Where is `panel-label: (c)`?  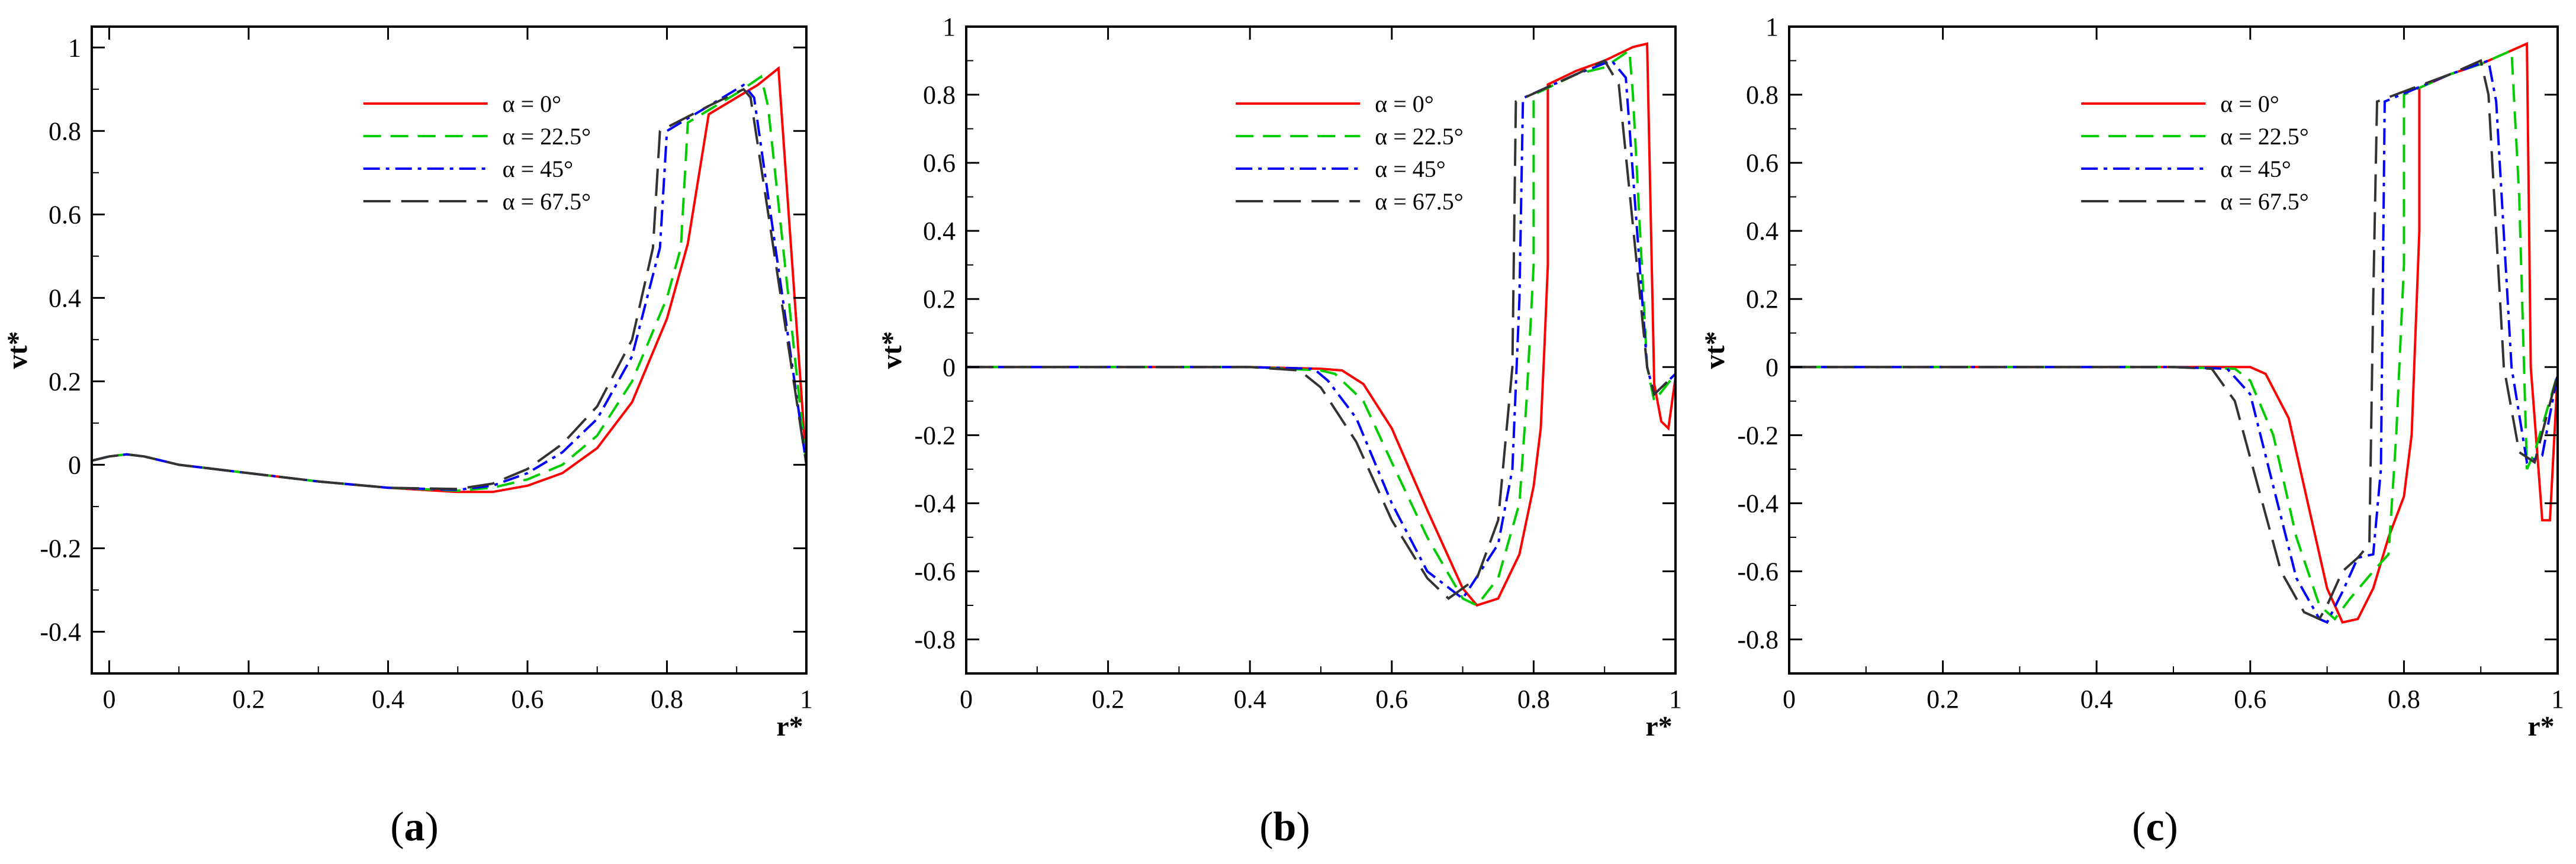
panel-label: (c) is located at coordinates (2155, 827).